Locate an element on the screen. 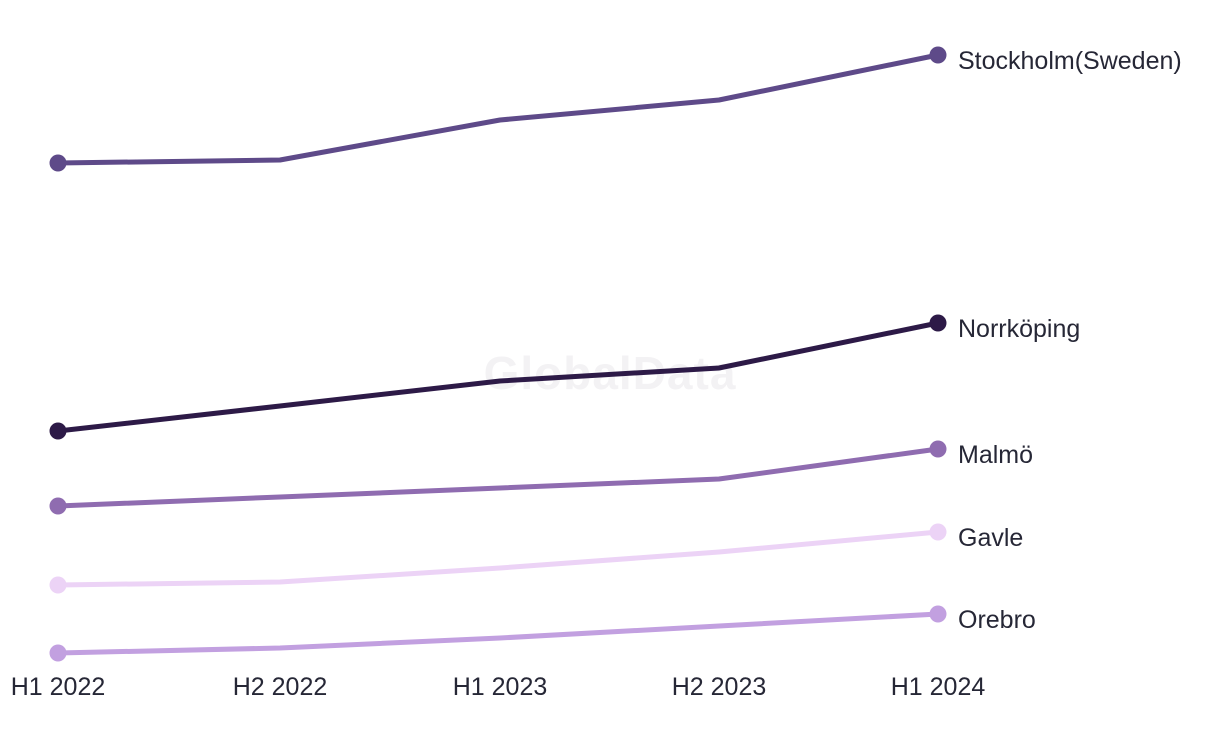 This screenshot has width=1220, height=744. series-label-orebro: Orebro is located at coordinates (997, 620).